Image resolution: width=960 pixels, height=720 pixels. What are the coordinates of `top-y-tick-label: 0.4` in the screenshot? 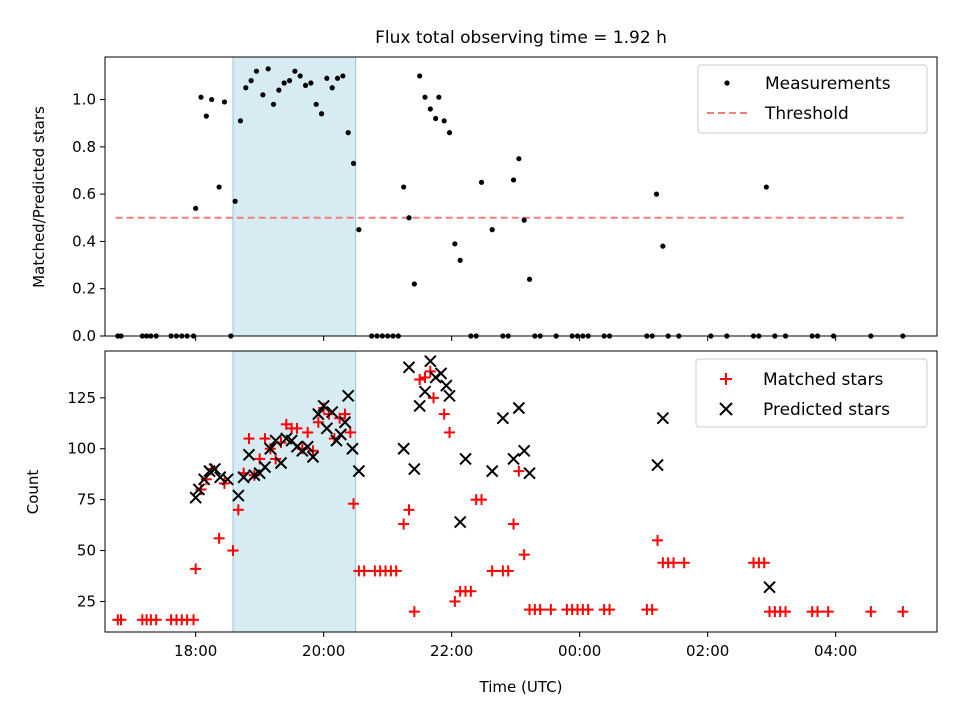 It's located at (84, 241).